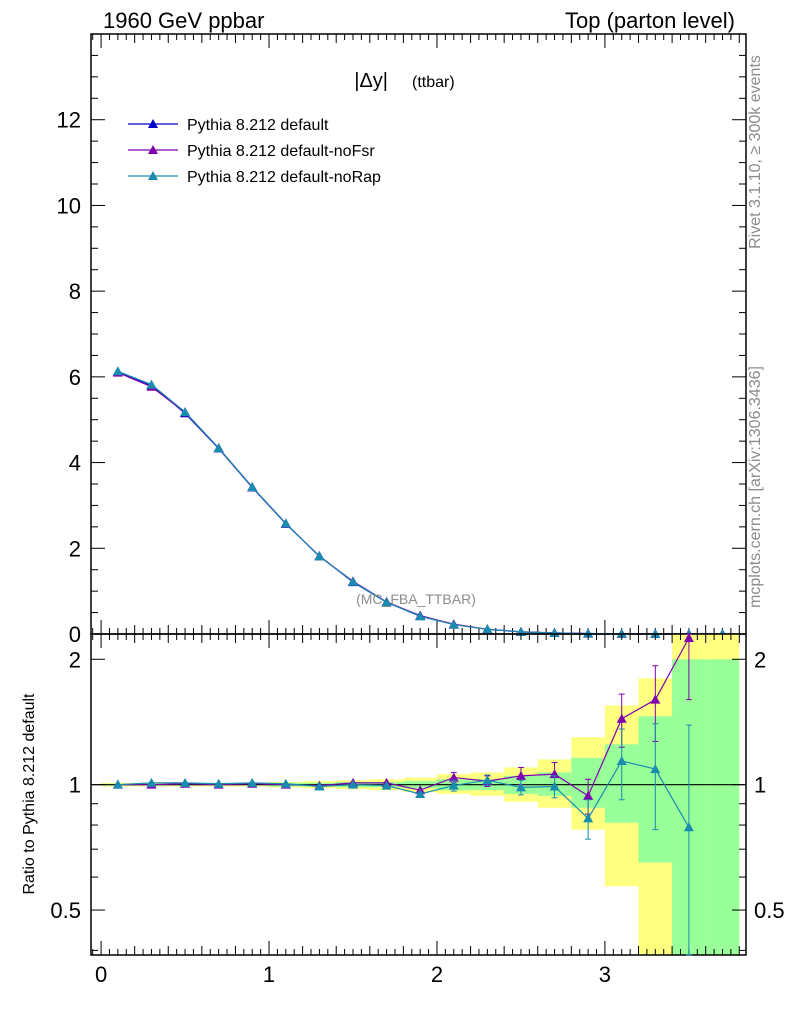 The height and width of the screenshot is (1024, 786). I want to click on legend-label: Pythia 8.212 default-noFsr, so click(281, 151).